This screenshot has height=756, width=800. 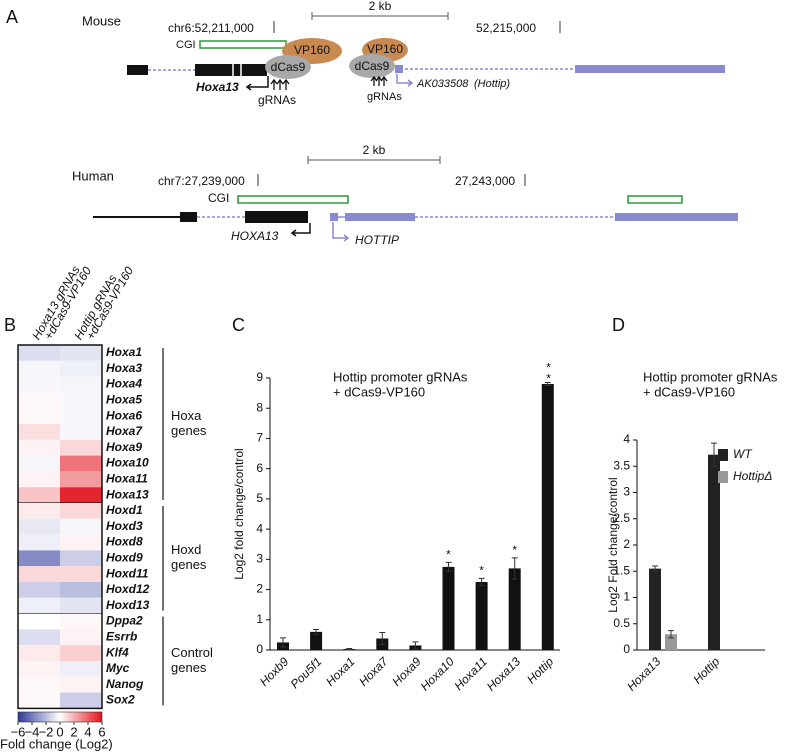 What do you see at coordinates (655, 199) in the screenshot?
I see `cgi-box` at bounding box center [655, 199].